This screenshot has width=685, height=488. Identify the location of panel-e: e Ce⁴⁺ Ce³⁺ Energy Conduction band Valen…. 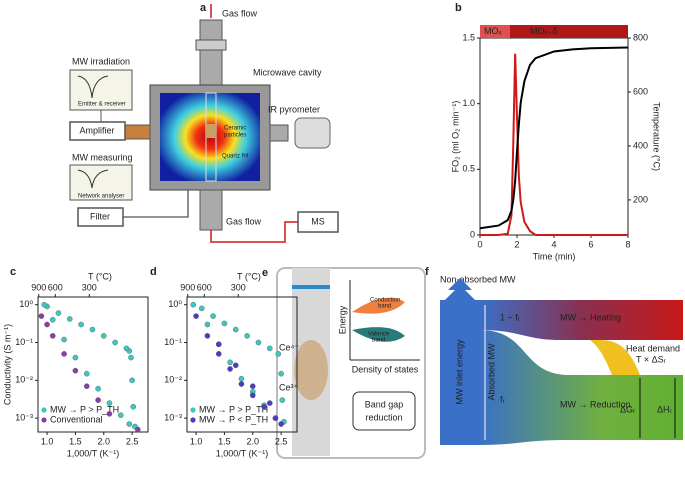
(344, 363).